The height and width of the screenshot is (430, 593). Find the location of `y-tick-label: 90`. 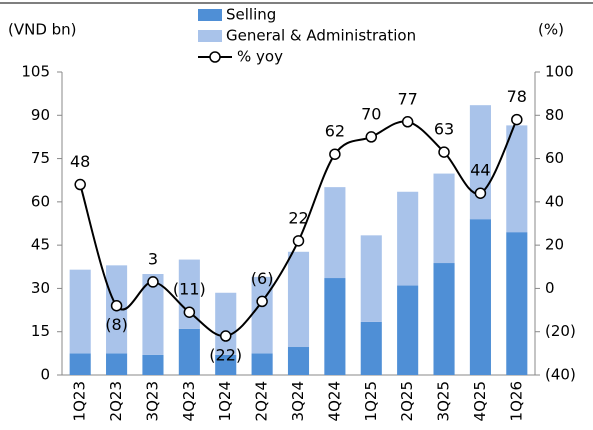

y-tick-label: 90 is located at coordinates (40, 115).